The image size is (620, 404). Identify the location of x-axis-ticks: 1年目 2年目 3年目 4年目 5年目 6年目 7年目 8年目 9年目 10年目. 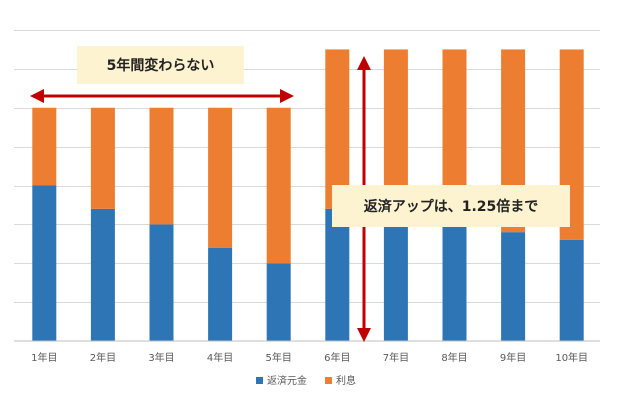
(309, 357).